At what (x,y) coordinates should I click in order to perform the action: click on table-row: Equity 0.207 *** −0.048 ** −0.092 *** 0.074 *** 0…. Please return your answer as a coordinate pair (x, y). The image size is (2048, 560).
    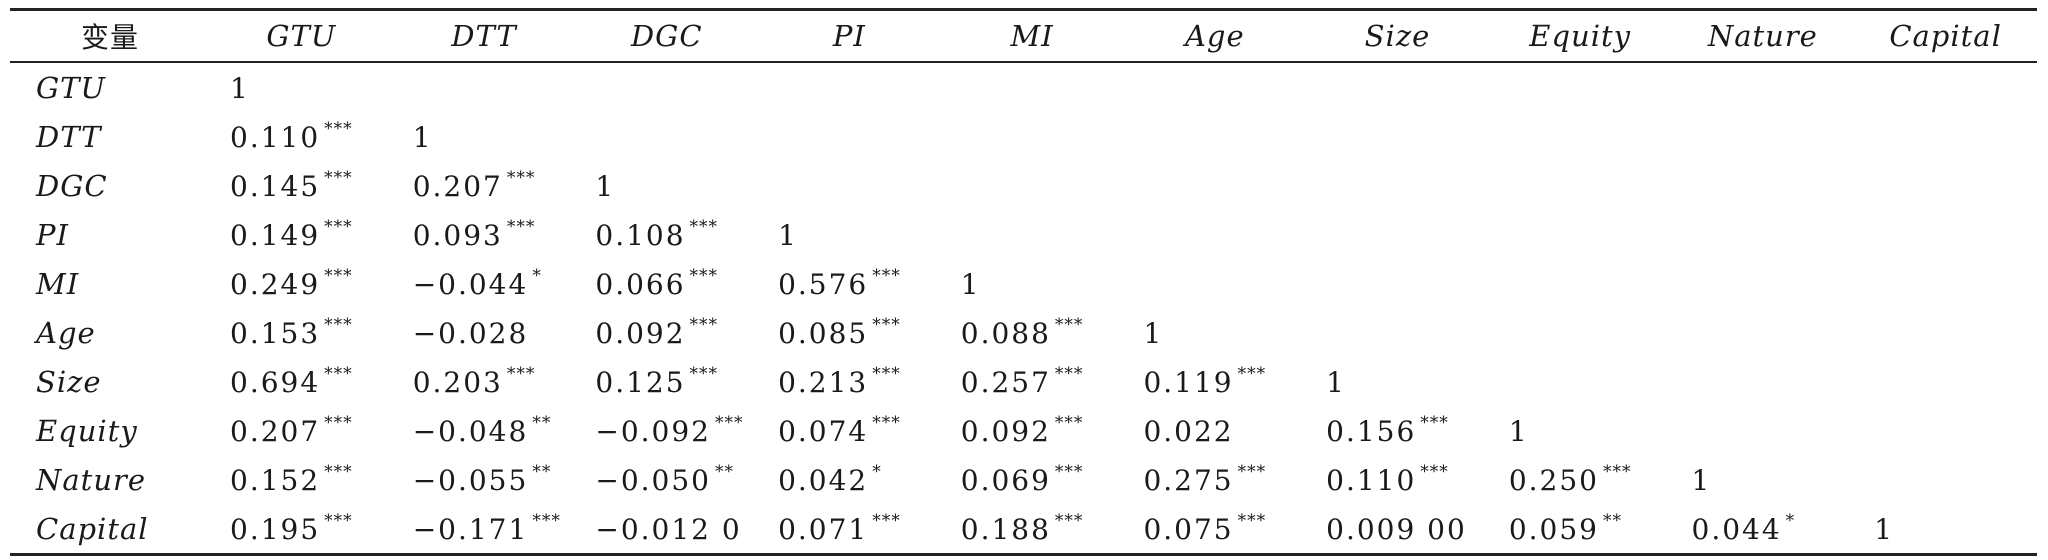
    Looking at the image, I should click on (1023, 430).